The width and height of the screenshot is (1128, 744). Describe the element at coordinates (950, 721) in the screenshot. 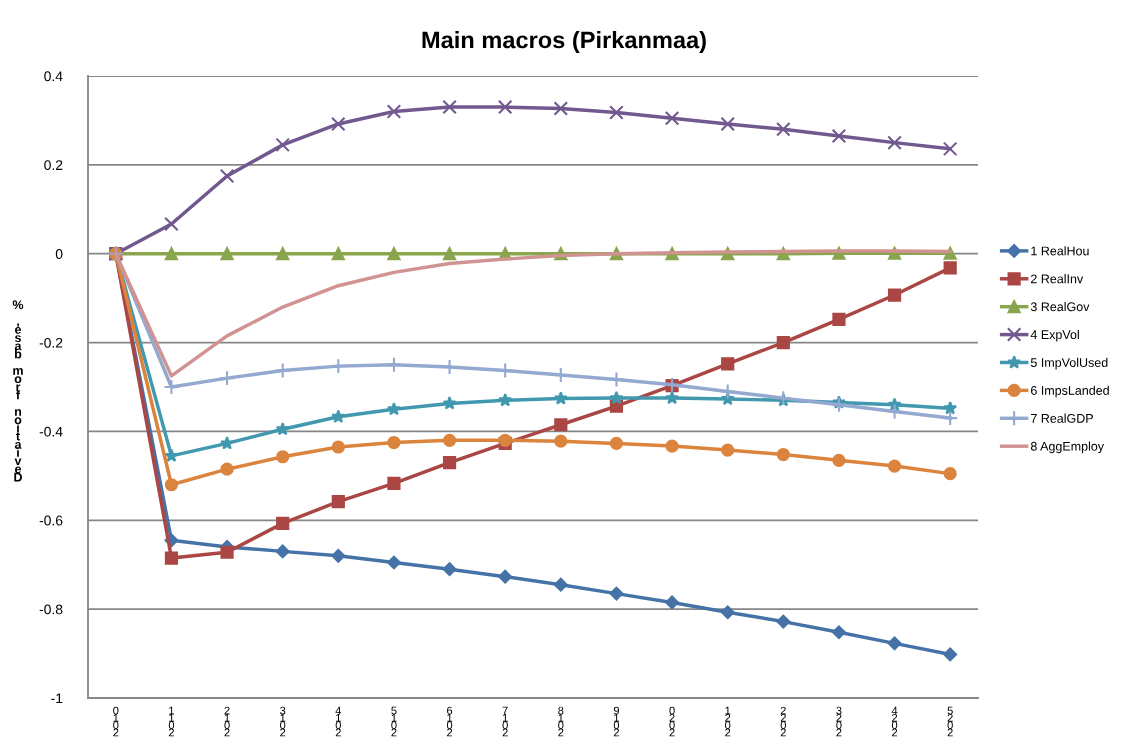

I see `x-tick-label: 5202` at that location.